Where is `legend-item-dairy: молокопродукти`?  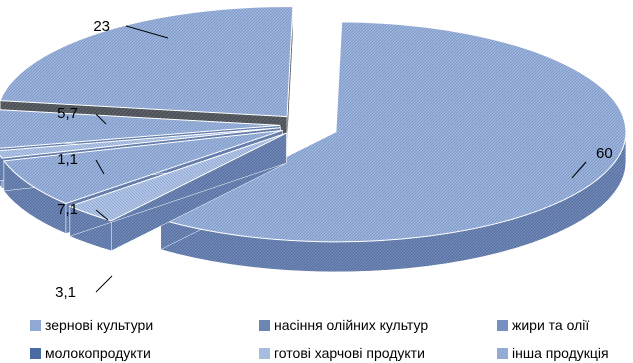 legend-item-dairy: молокопродукти is located at coordinates (90, 353).